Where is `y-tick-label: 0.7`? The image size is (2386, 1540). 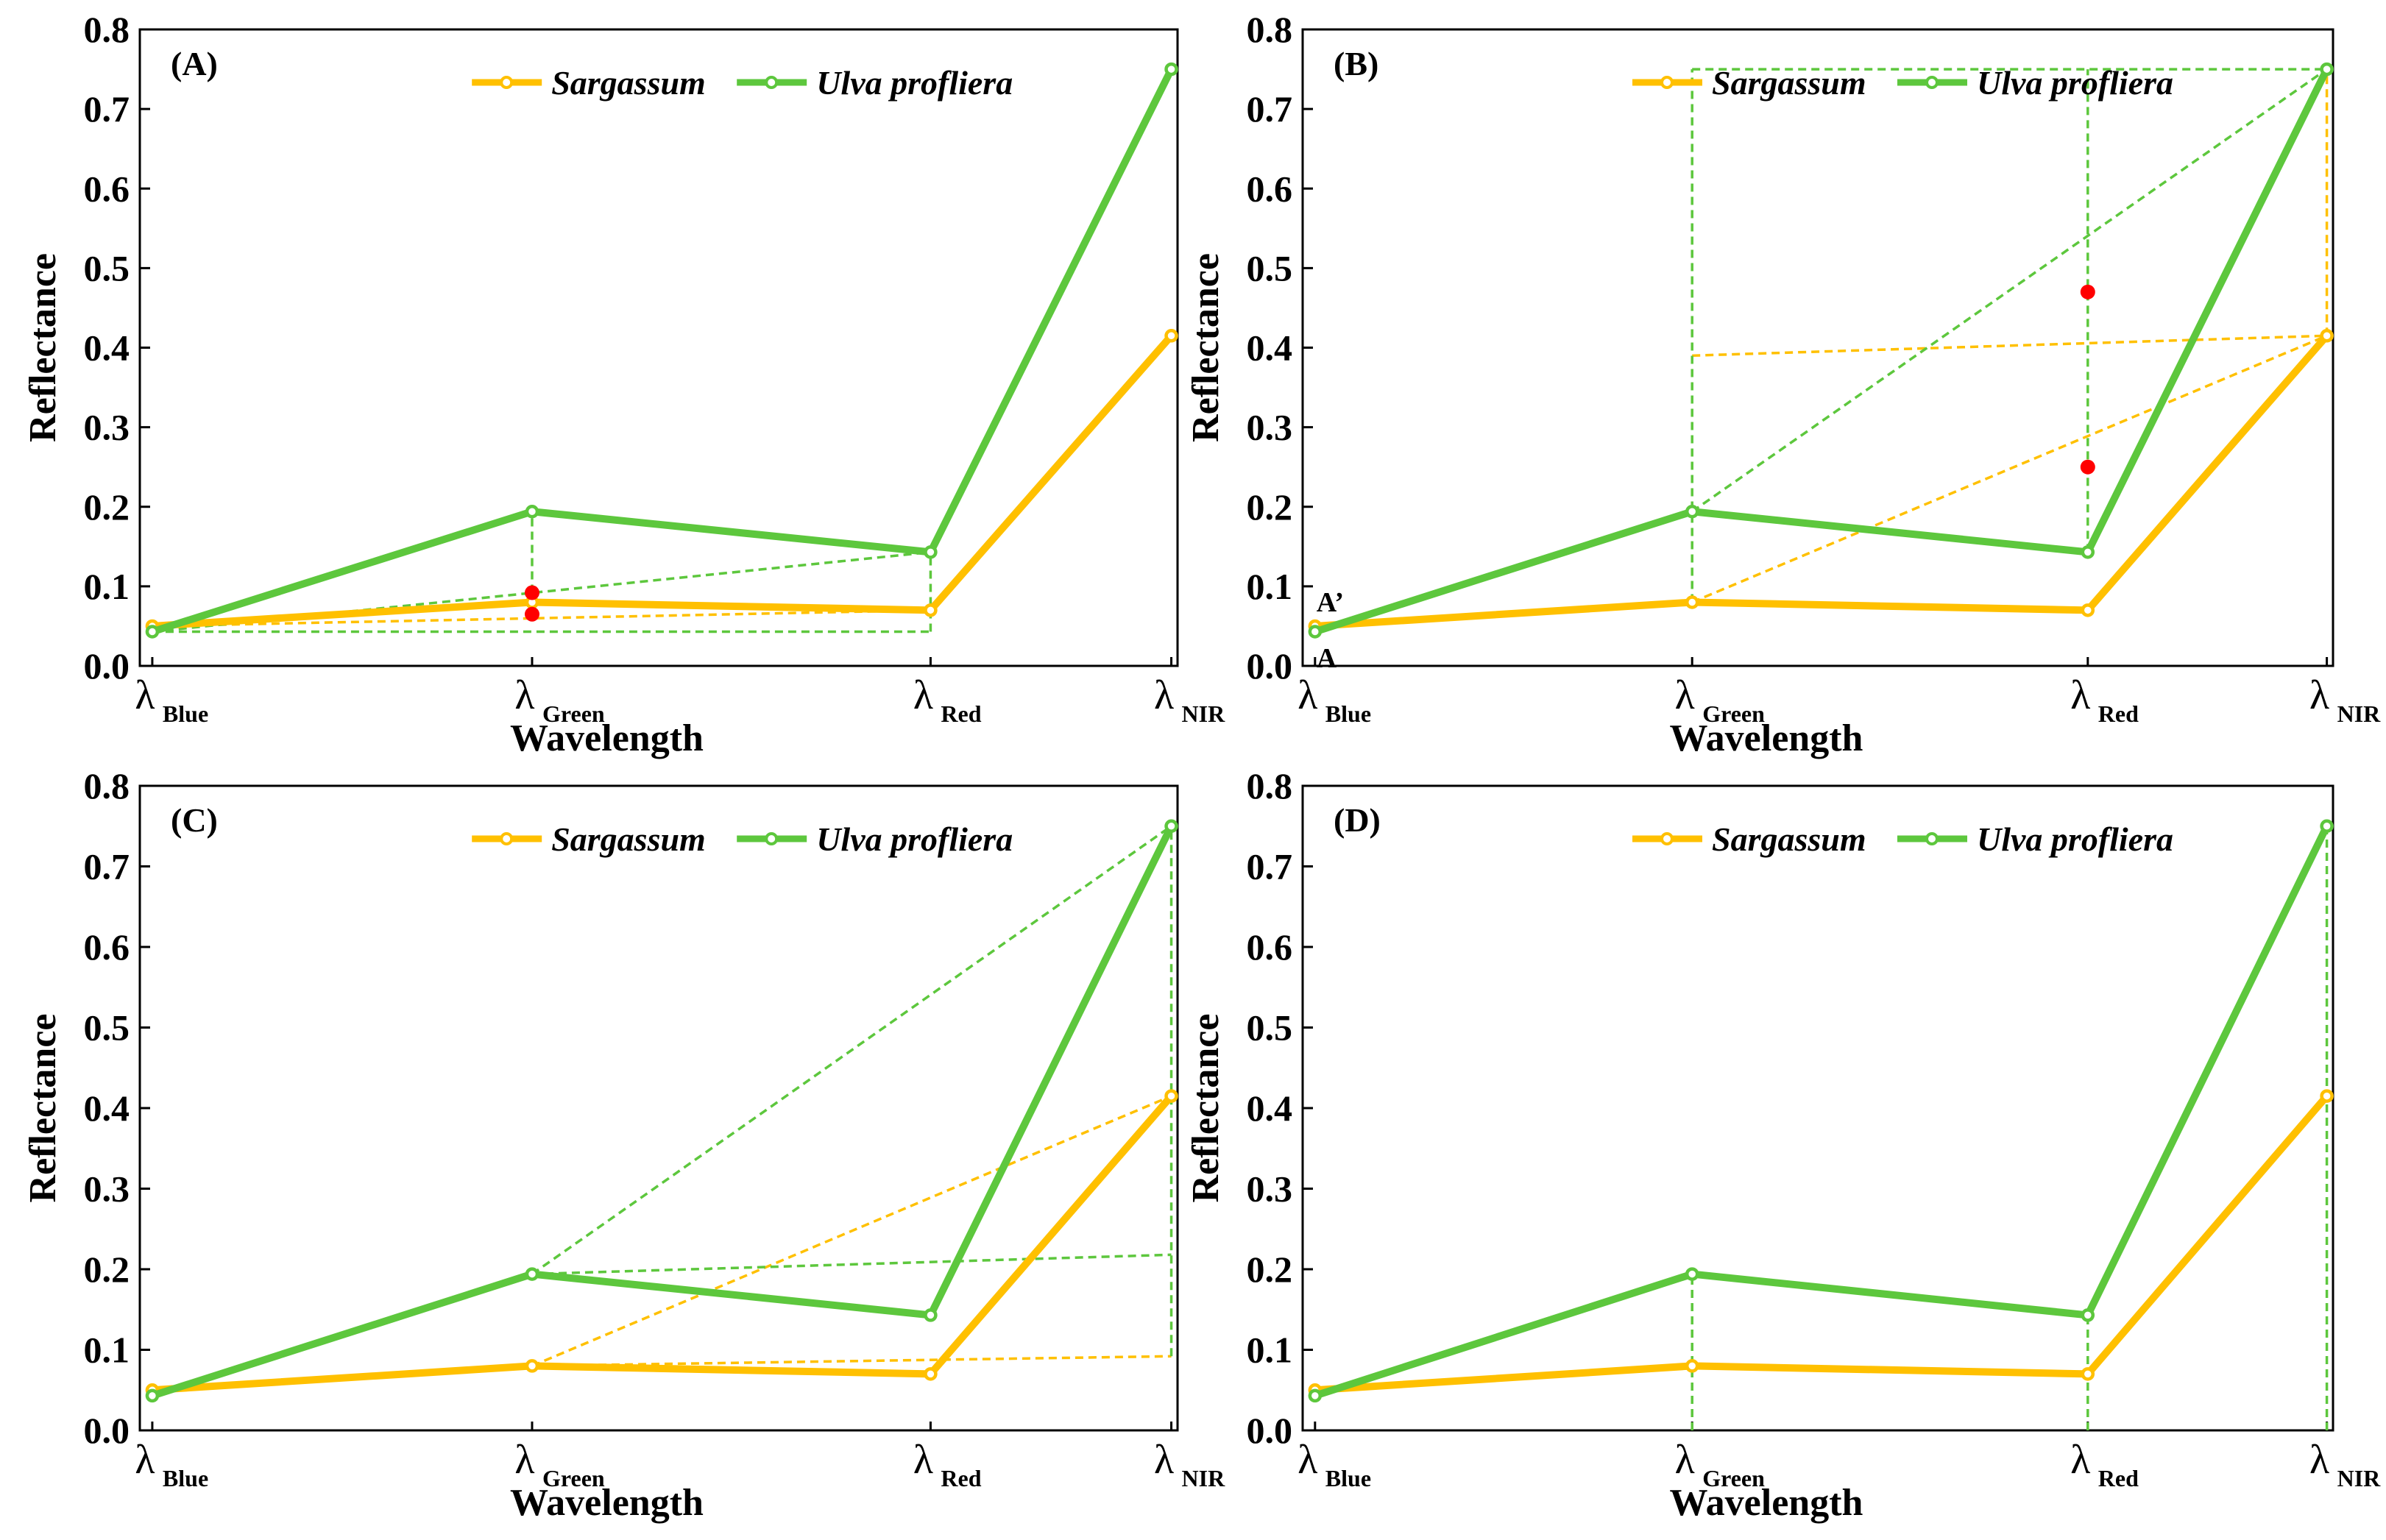
y-tick-label: 0.7 is located at coordinates (107, 866).